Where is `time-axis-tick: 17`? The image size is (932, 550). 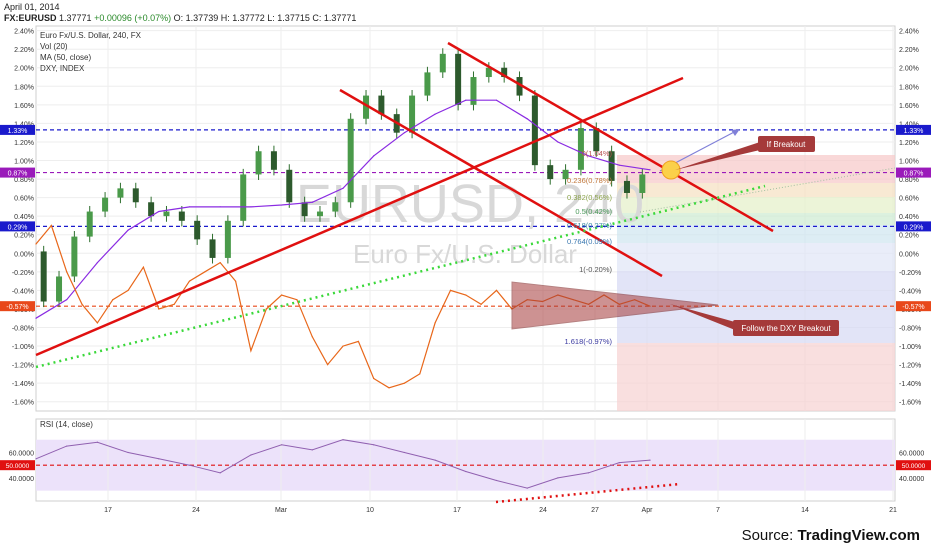 time-axis-tick: 17 is located at coordinates (108, 510).